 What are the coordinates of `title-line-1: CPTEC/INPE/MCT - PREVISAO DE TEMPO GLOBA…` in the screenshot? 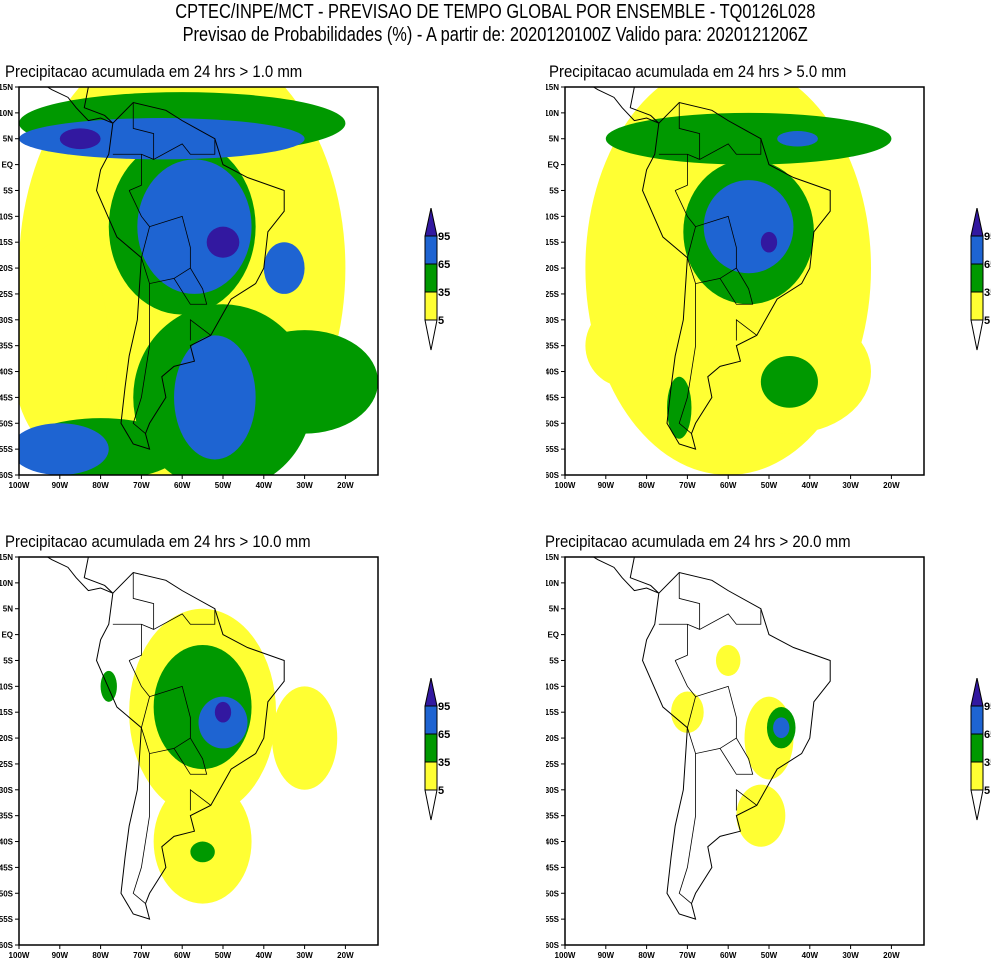 It's located at (495, 12).